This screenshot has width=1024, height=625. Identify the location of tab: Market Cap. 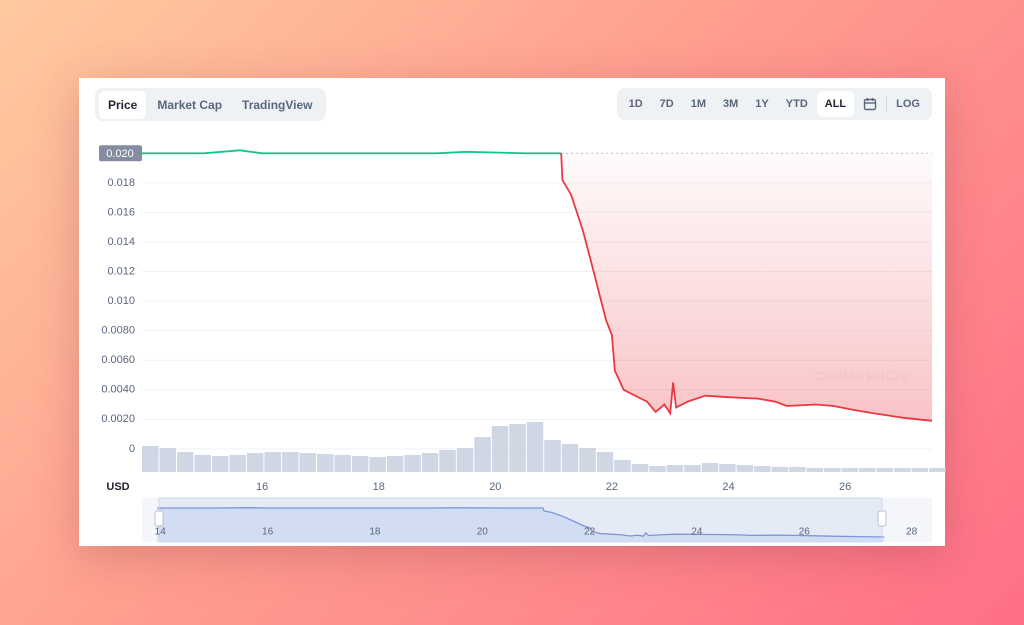
(190, 104).